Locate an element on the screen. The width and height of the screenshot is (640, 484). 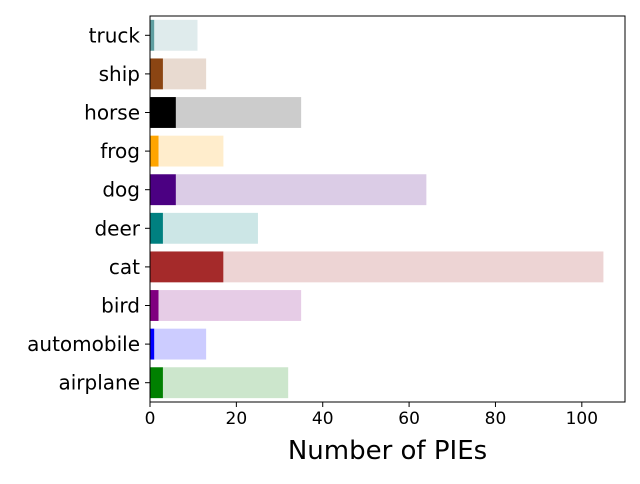
x-axis-title: Number of PIEs is located at coordinates (387, 451).